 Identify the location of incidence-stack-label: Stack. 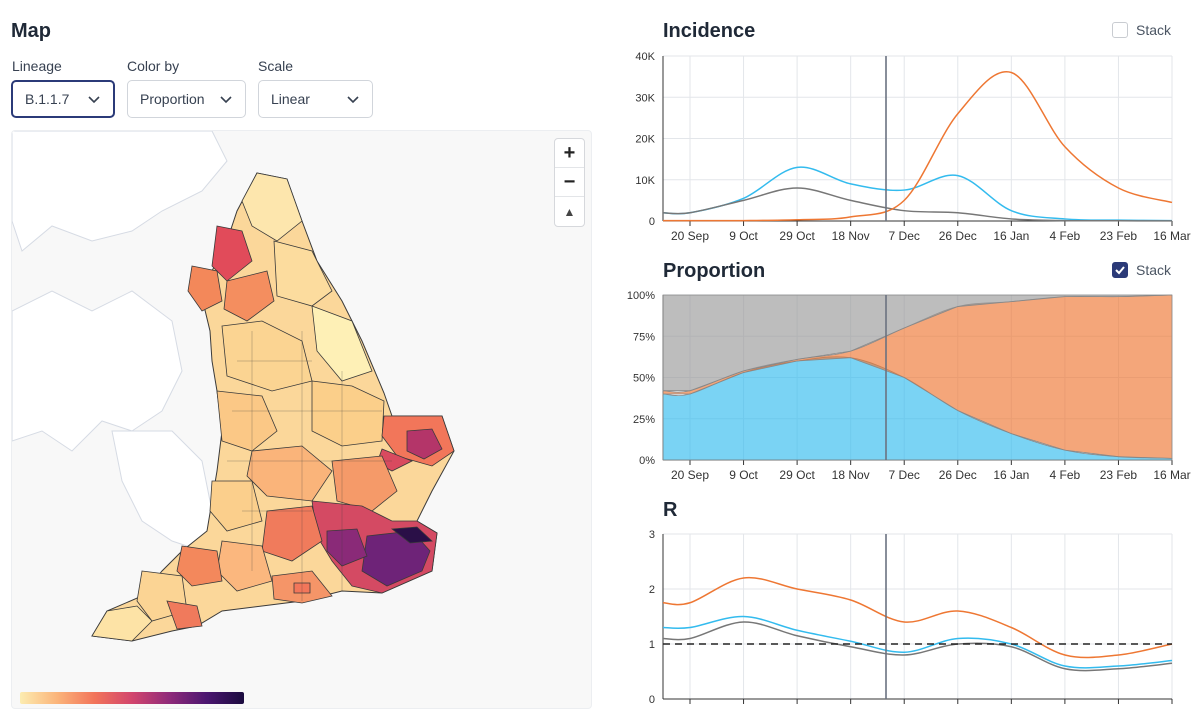
(1154, 30).